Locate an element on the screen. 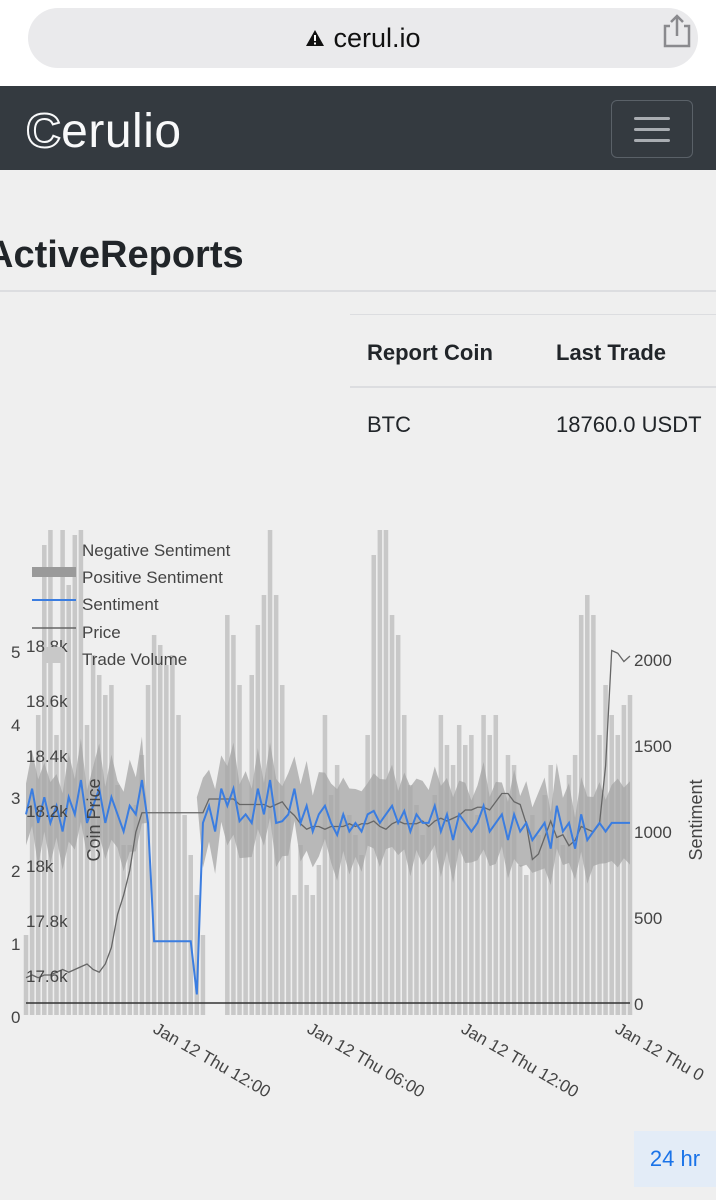 This screenshot has height=1200, width=716. table-cell-last-trade: 18760.0 USDT is located at coordinates (629, 424).